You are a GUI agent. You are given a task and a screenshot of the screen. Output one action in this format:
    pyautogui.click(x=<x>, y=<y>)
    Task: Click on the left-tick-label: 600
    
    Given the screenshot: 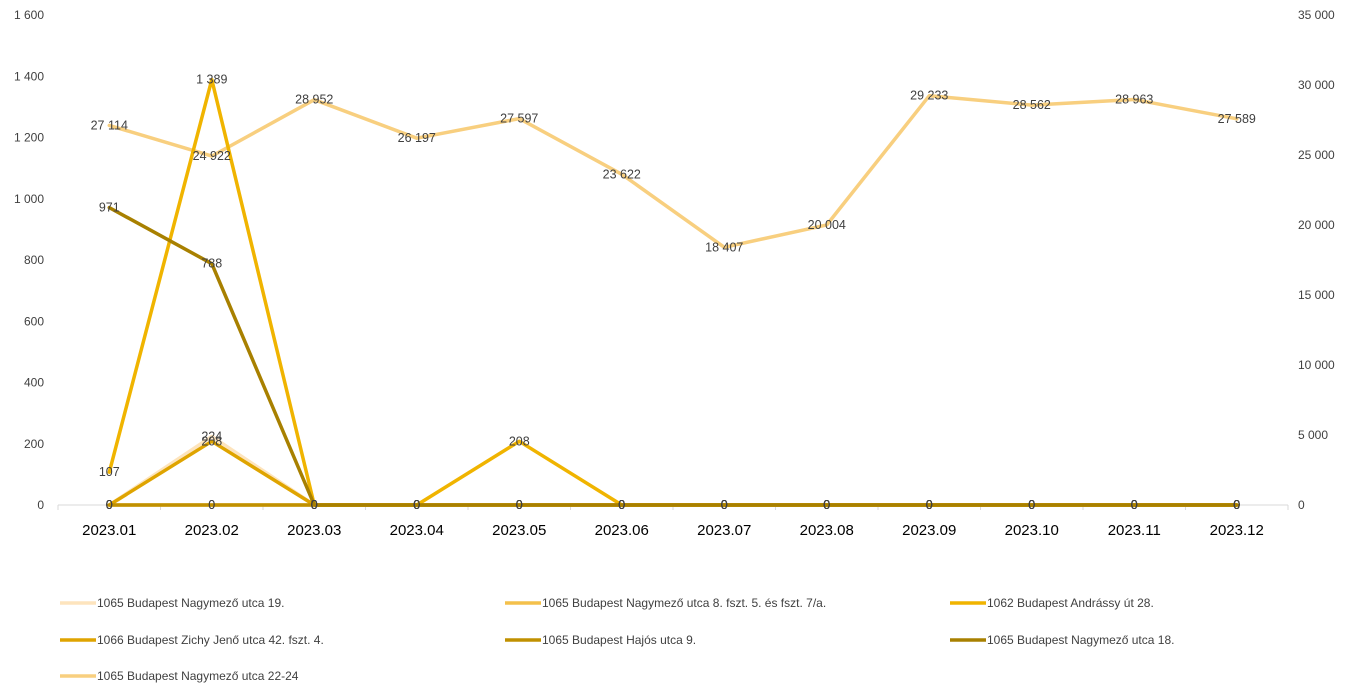 What is the action you would take?
    pyautogui.click(x=34, y=321)
    